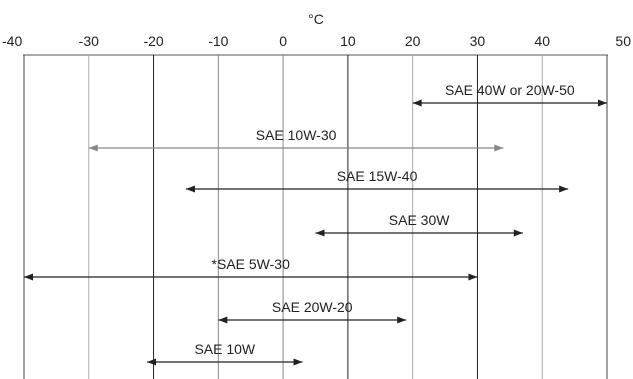 This screenshot has width=633, height=379. I want to click on range-label: SAE 30W, so click(419, 220).